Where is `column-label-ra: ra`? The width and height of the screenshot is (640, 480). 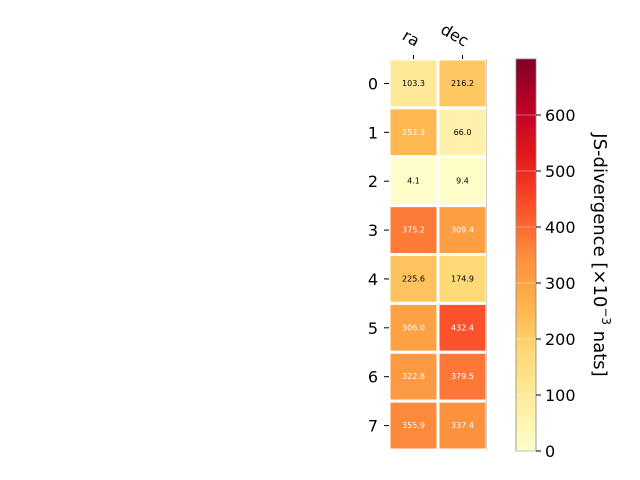 column-label-ra: ra is located at coordinates (411, 38).